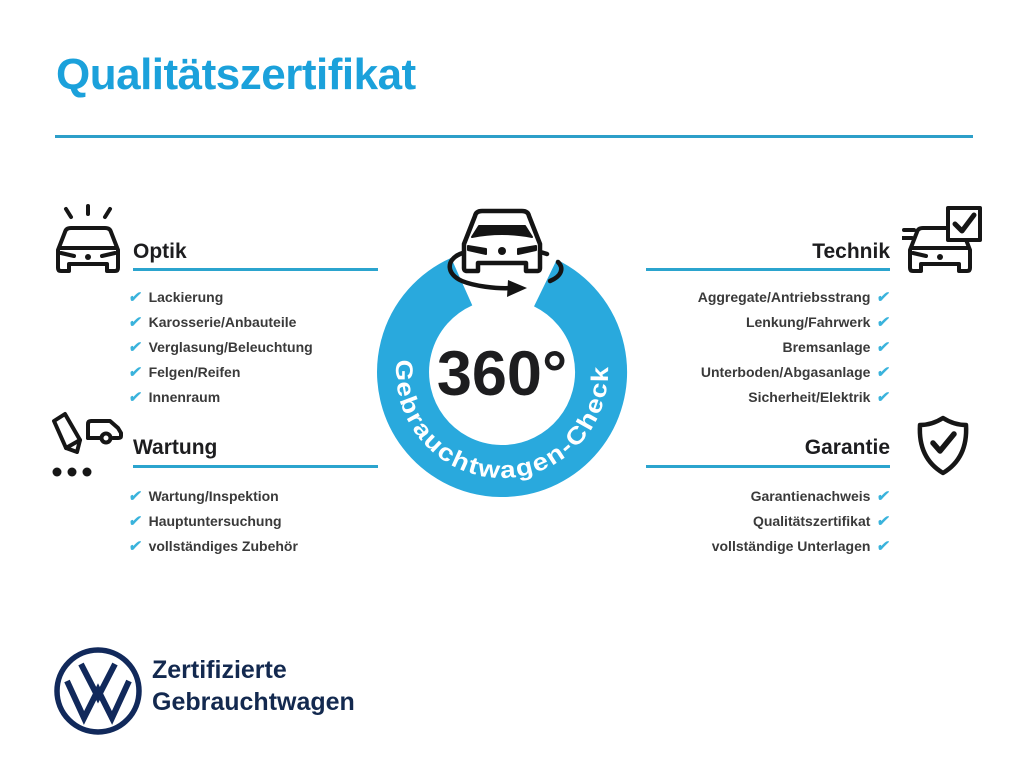  What do you see at coordinates (810, 496) in the screenshot?
I see `checklist-label: Garantienachweis` at bounding box center [810, 496].